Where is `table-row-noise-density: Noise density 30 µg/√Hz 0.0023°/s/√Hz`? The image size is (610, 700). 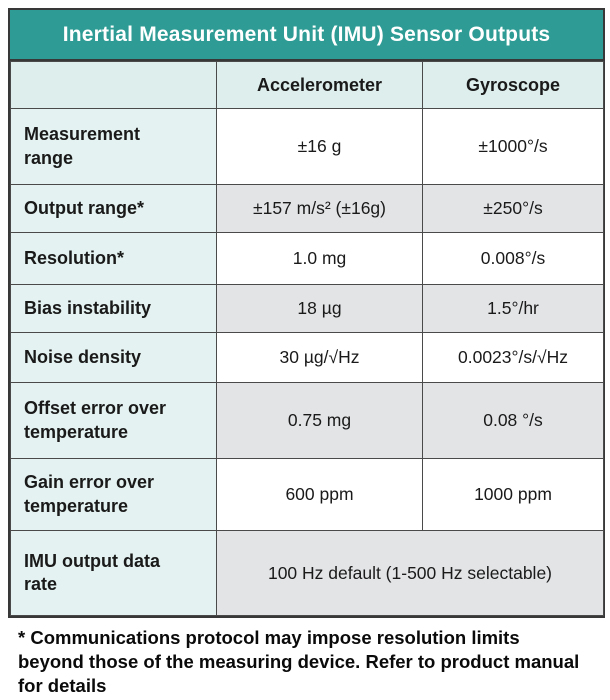
table-row-noise-density: Noise density 30 µg/√Hz 0.0023°/s/√Hz is located at coordinates (307, 357).